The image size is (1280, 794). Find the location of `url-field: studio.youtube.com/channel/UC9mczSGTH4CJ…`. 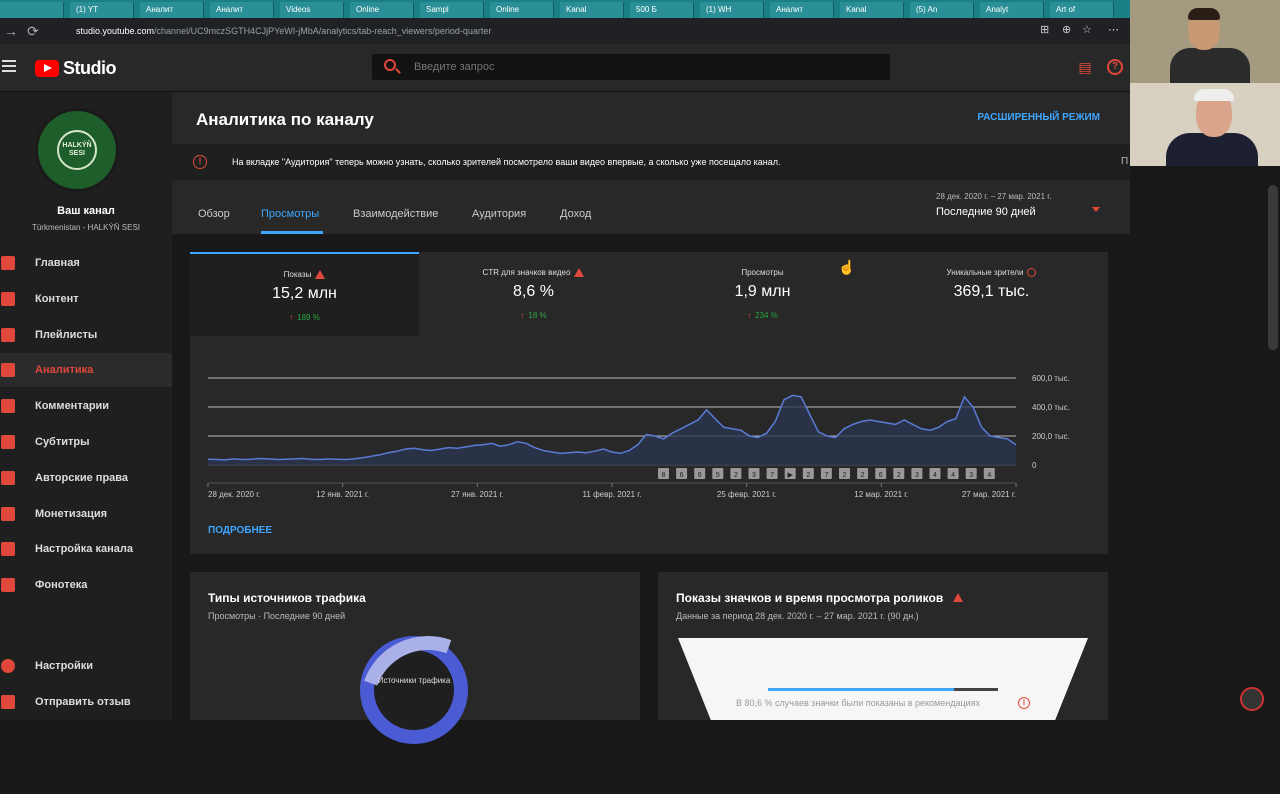

url-field: studio.youtube.com/channel/UC9mczSGTH4CJ… is located at coordinates (541, 31).